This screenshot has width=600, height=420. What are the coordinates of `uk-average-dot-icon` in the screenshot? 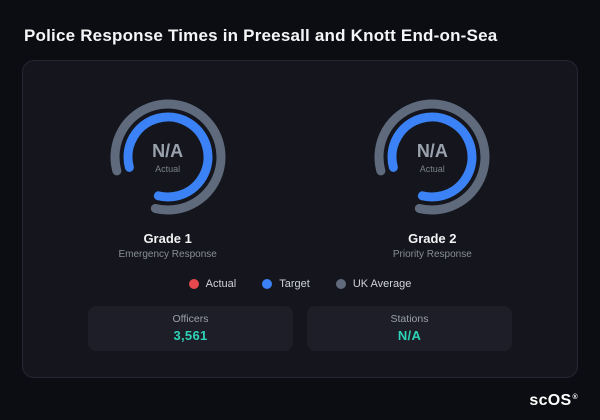 It's located at (340, 284).